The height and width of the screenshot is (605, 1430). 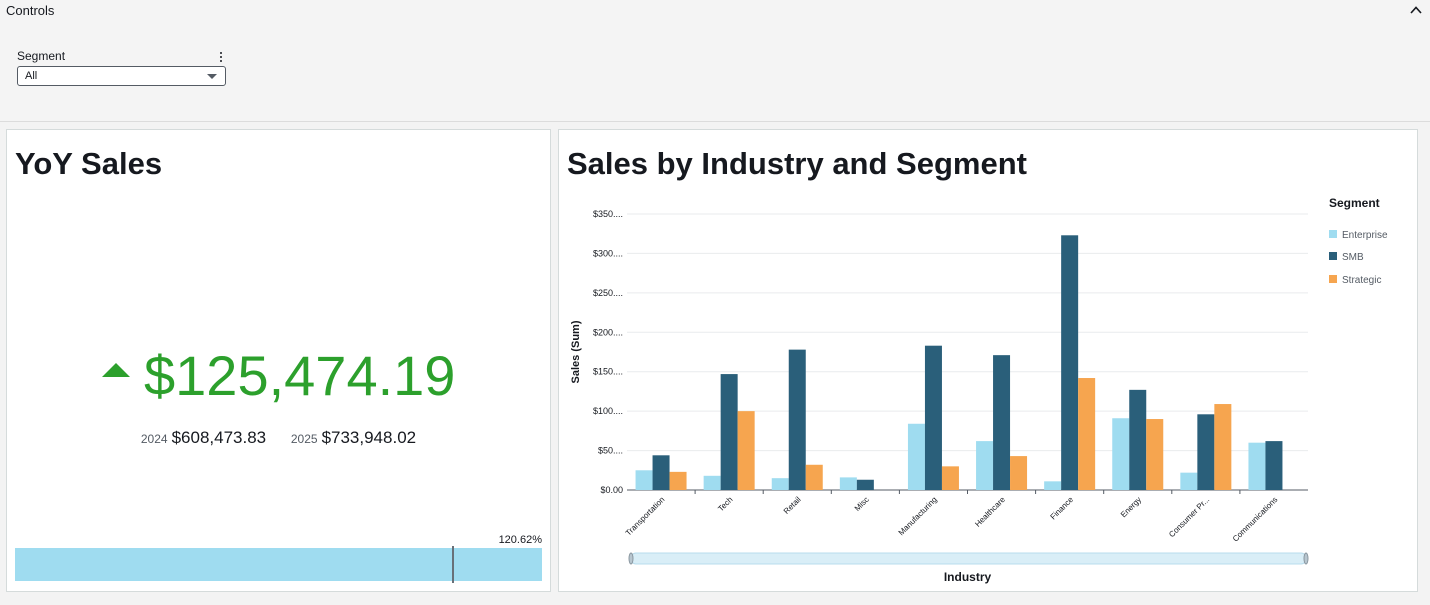 I want to click on curr-year-amount: $733,948.02, so click(x=369, y=437).